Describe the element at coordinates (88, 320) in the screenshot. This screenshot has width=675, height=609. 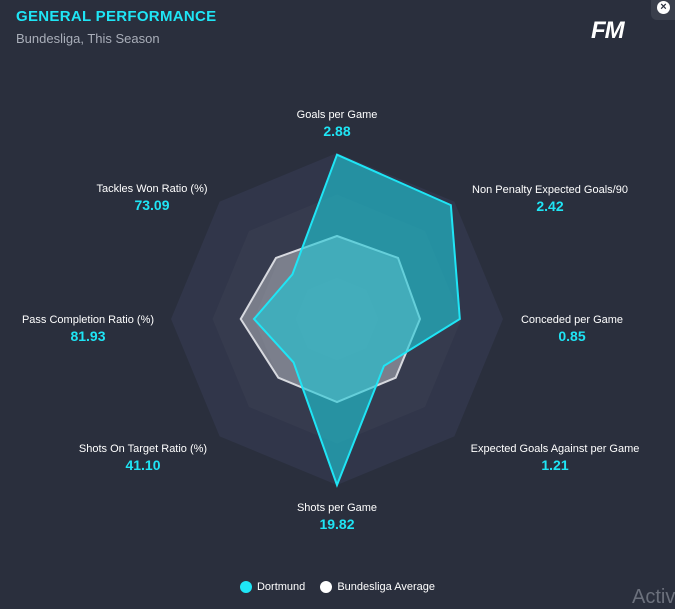
I see `axis-name: Pass Completion Ratio (%)` at that location.